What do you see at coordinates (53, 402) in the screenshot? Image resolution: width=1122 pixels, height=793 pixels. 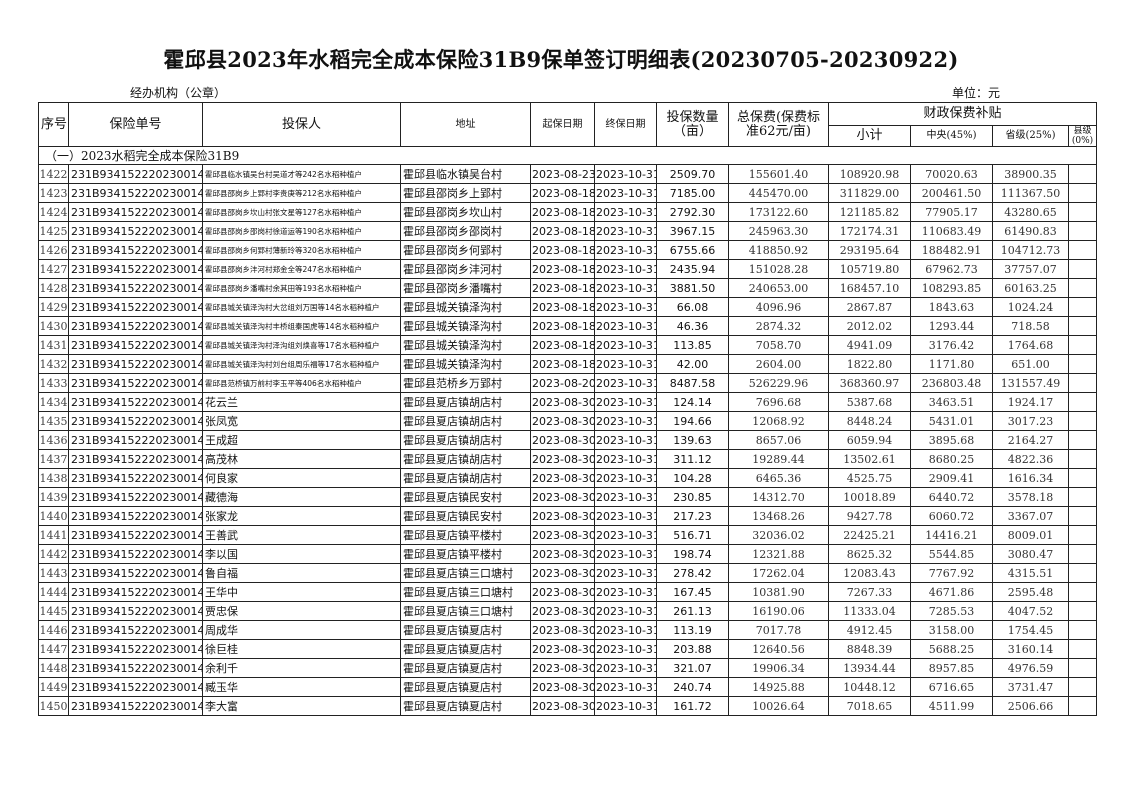 I see `row-seq: 1434` at bounding box center [53, 402].